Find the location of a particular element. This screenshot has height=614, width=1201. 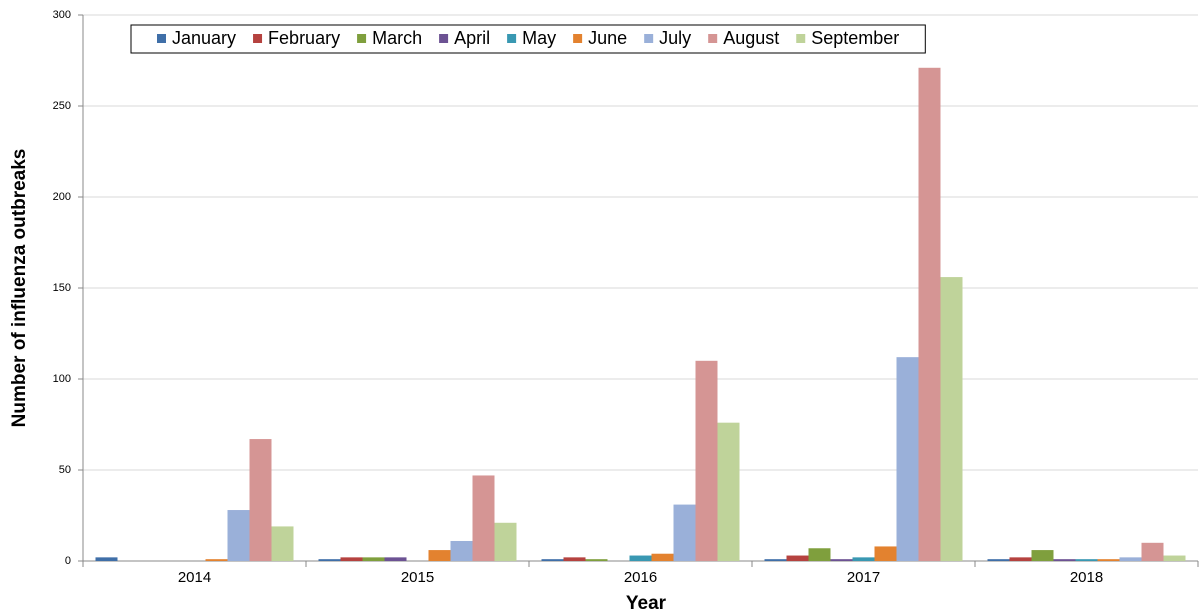

legend-label: April is located at coordinates (472, 38).